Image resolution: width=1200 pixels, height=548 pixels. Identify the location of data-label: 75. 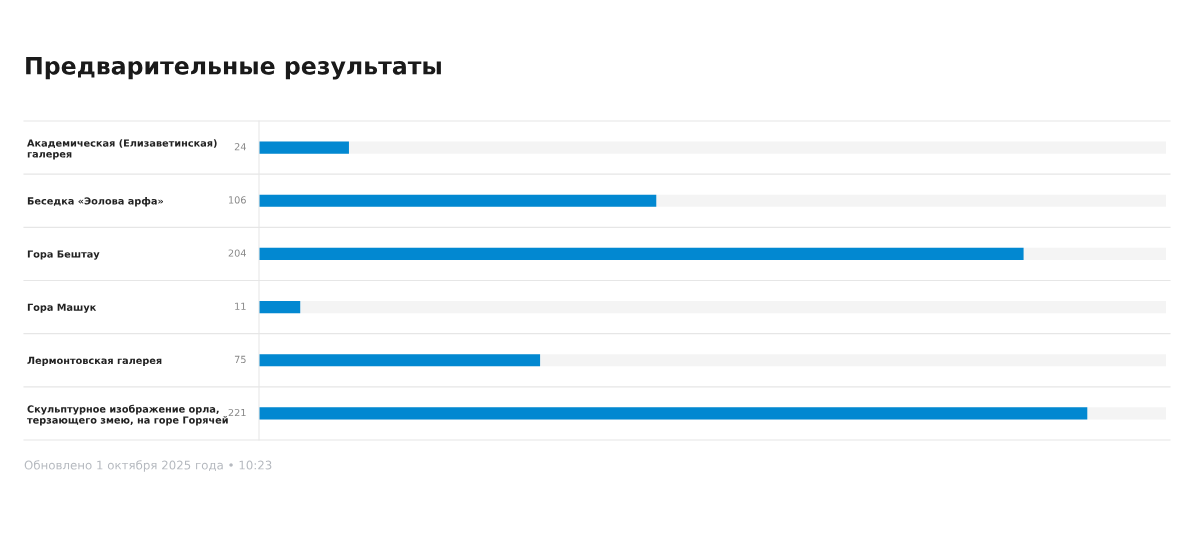
(240, 359).